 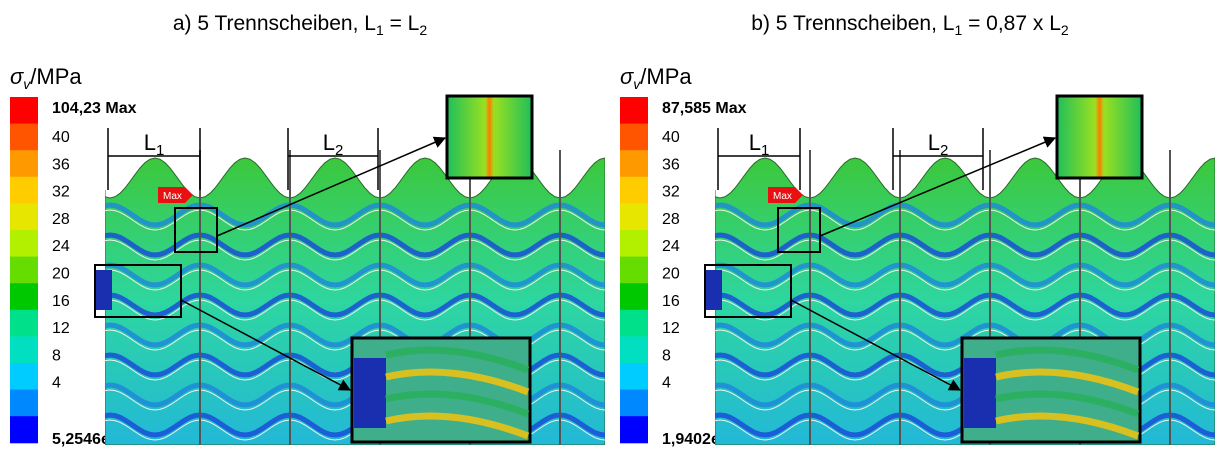 I want to click on title-text: = L, so click(x=402, y=23).